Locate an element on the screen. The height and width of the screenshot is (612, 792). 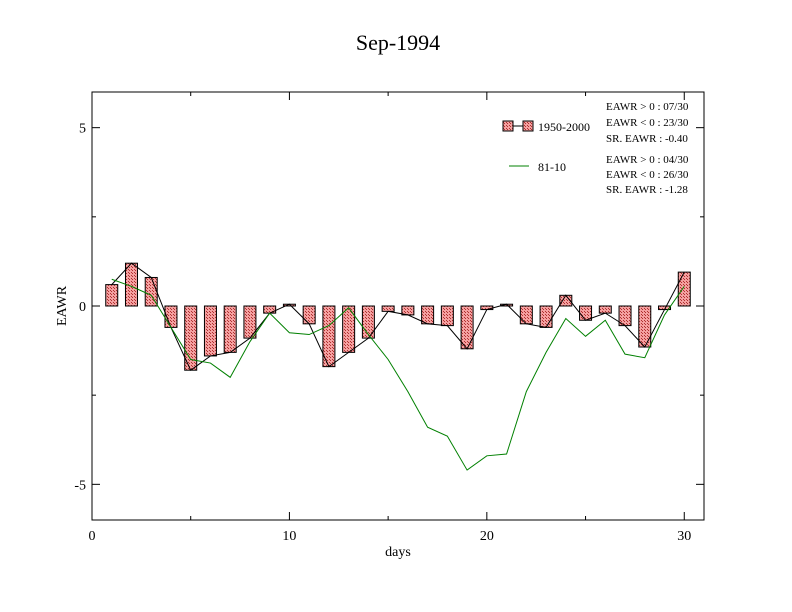
legend-line-stat-1: EAWR > 0 : 04/30 is located at coordinates (647, 160).